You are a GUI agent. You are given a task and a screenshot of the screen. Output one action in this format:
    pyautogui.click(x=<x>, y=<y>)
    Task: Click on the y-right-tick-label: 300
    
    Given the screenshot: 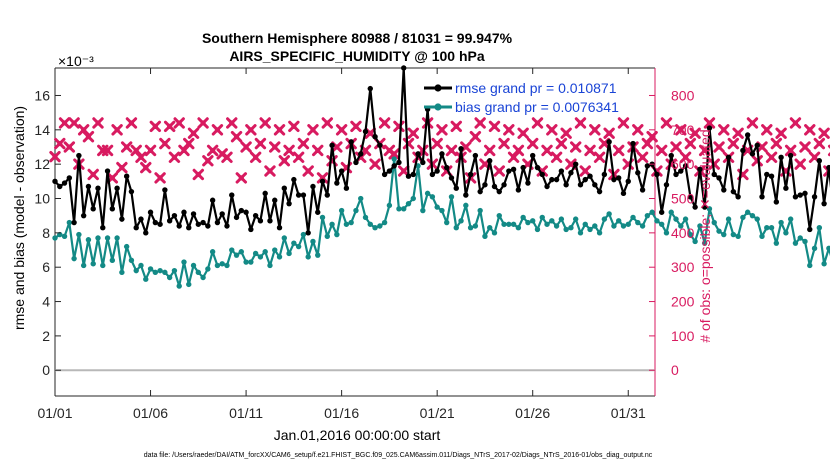 What is the action you would take?
    pyautogui.click(x=683, y=267)
    